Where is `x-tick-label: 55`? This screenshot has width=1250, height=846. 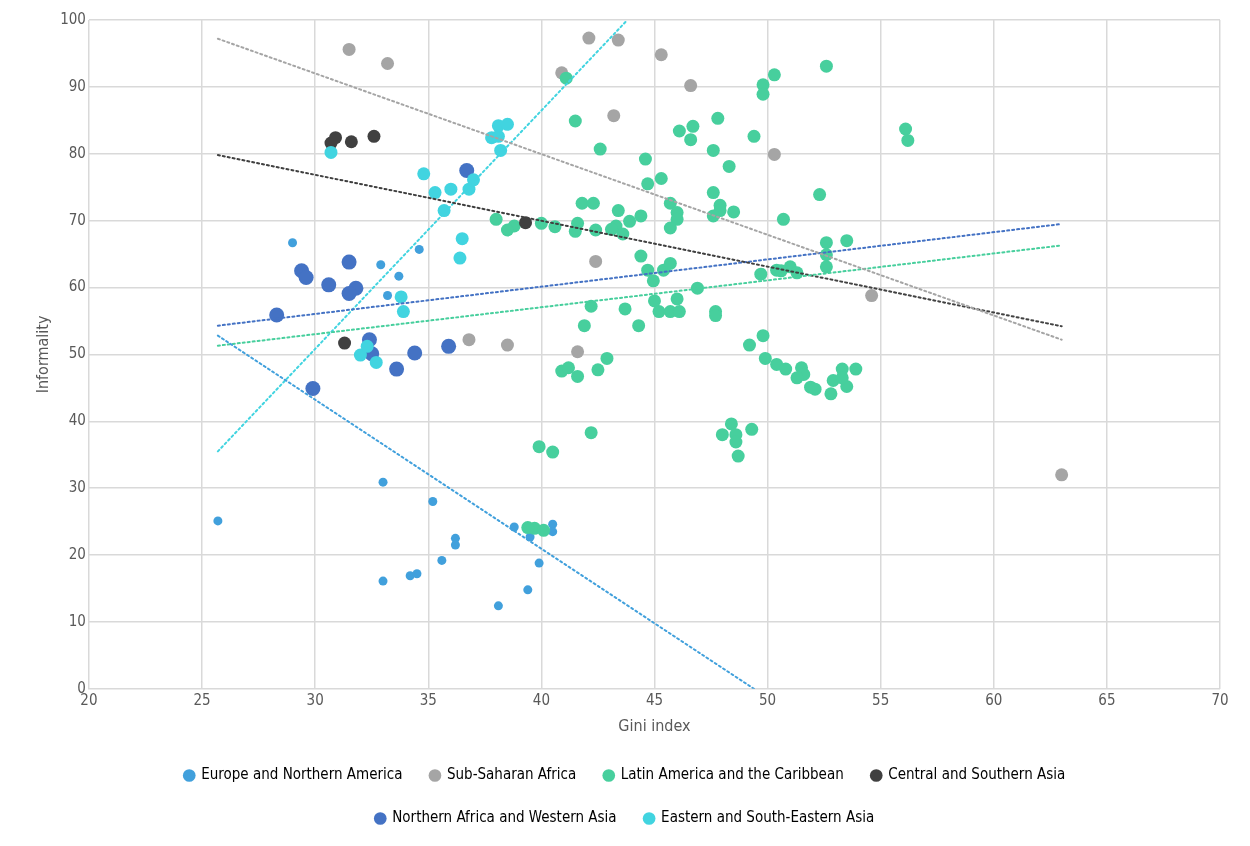 x-tick-label: 55 is located at coordinates (881, 699).